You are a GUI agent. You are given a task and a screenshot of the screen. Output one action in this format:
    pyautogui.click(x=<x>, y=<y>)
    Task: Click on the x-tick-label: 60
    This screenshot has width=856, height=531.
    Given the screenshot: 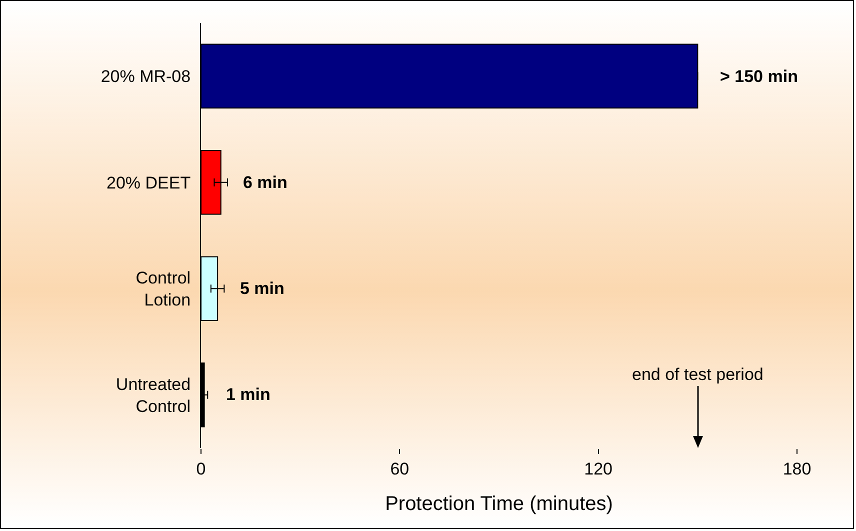 What is the action you would take?
    pyautogui.click(x=400, y=468)
    